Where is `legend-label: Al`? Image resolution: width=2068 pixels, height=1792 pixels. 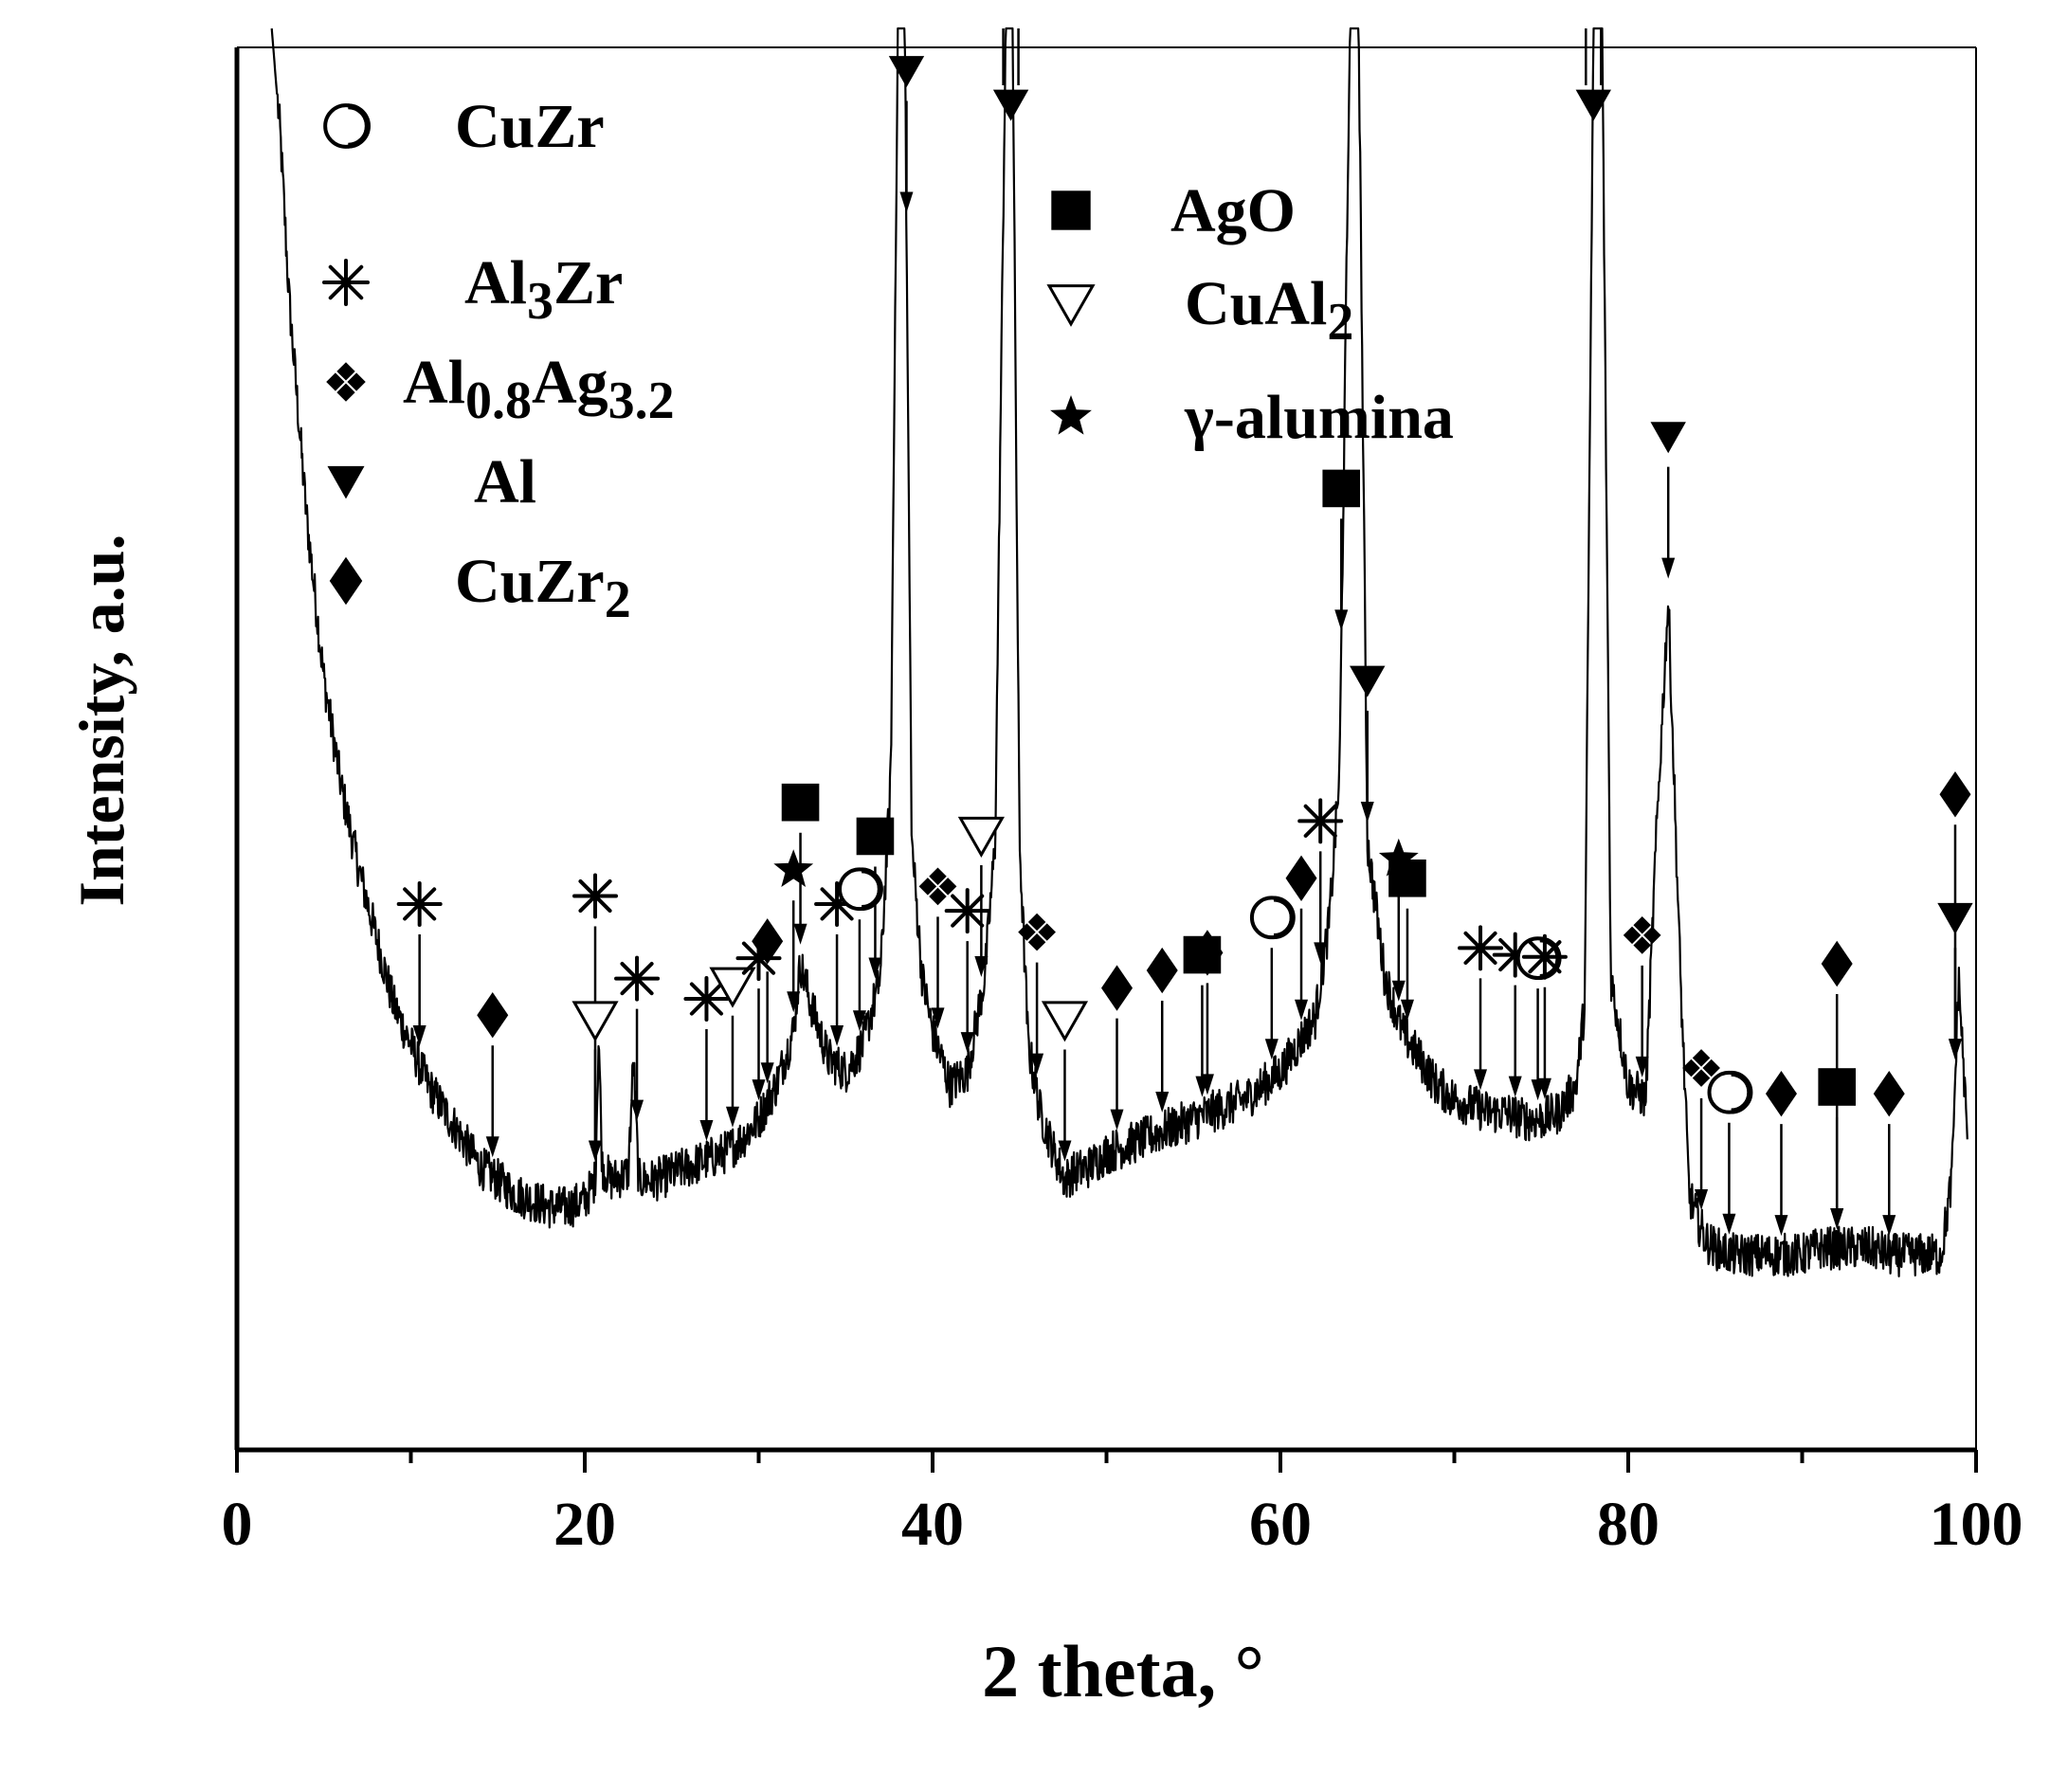 legend-label: Al is located at coordinates (505, 482).